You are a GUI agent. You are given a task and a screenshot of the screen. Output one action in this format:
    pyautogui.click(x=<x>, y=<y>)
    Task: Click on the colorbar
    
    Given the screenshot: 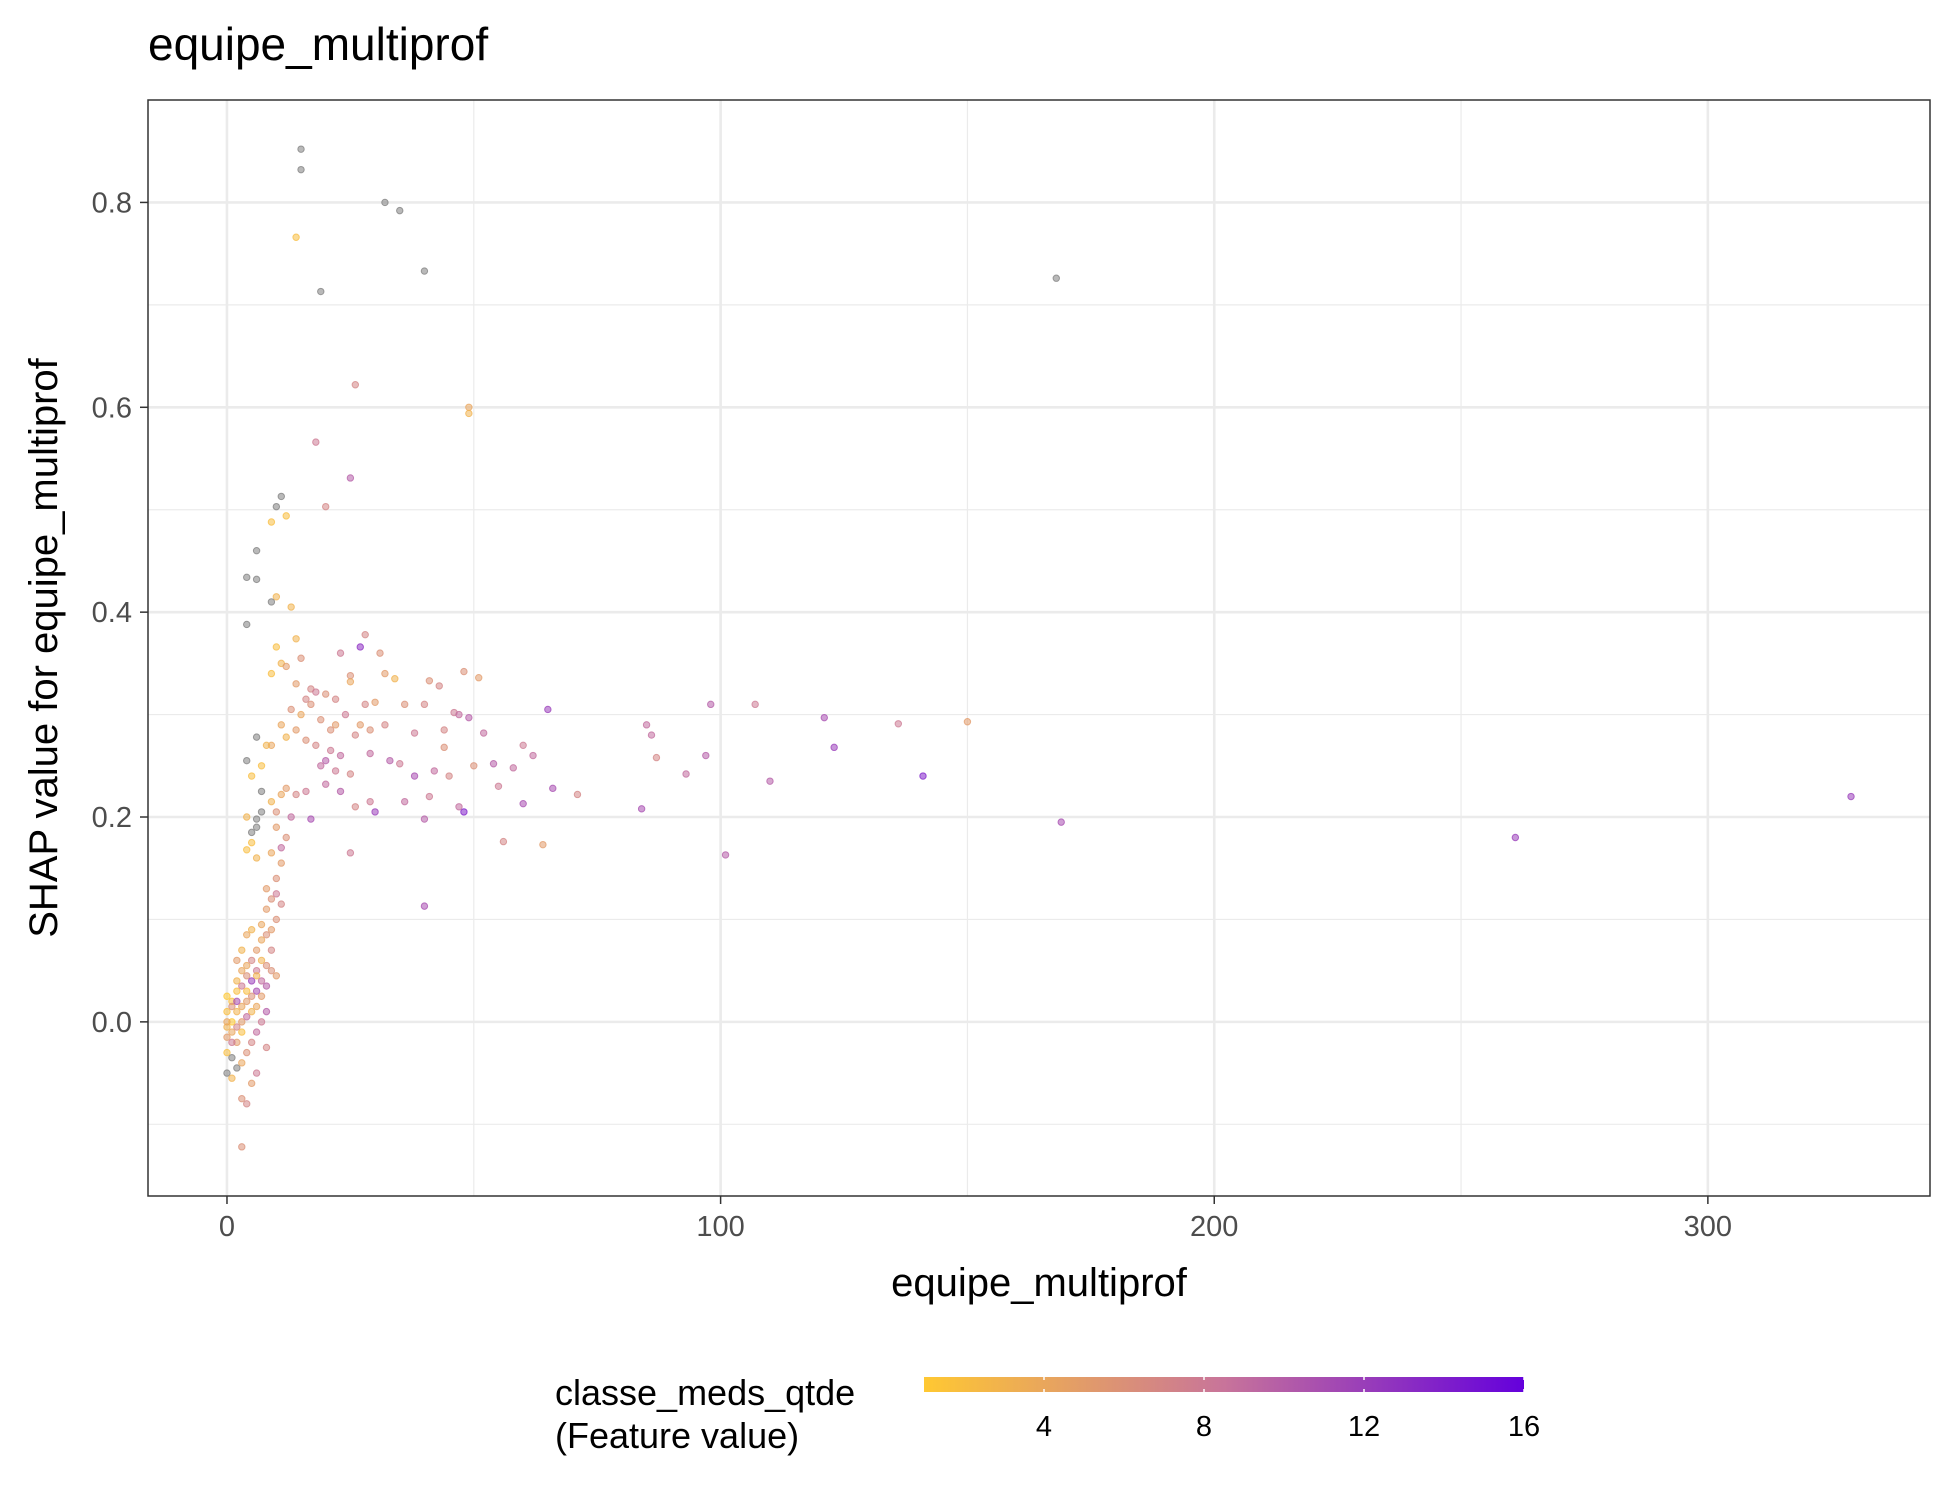 What is the action you would take?
    pyautogui.click(x=1224, y=1384)
    